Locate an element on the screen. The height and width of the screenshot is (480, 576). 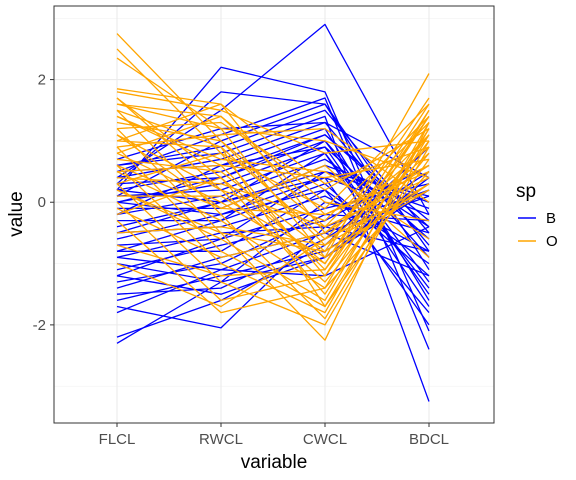
legend-label-B: B is located at coordinates (551, 218).